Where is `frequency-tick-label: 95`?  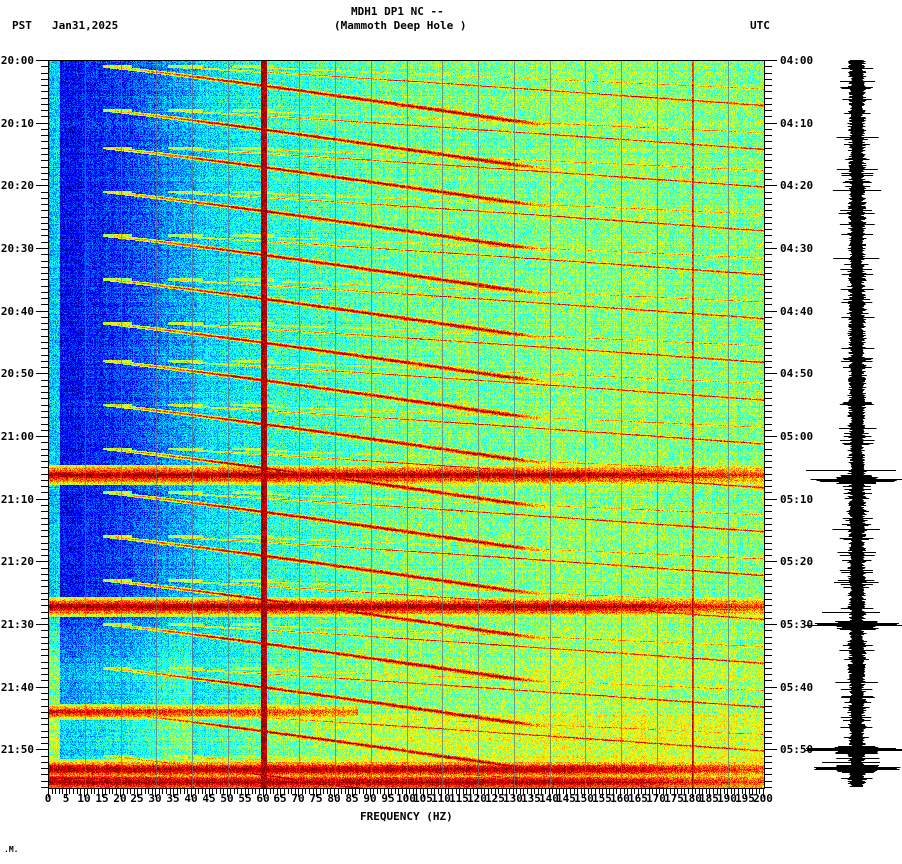 frequency-tick-label: 95 is located at coordinates (388, 798).